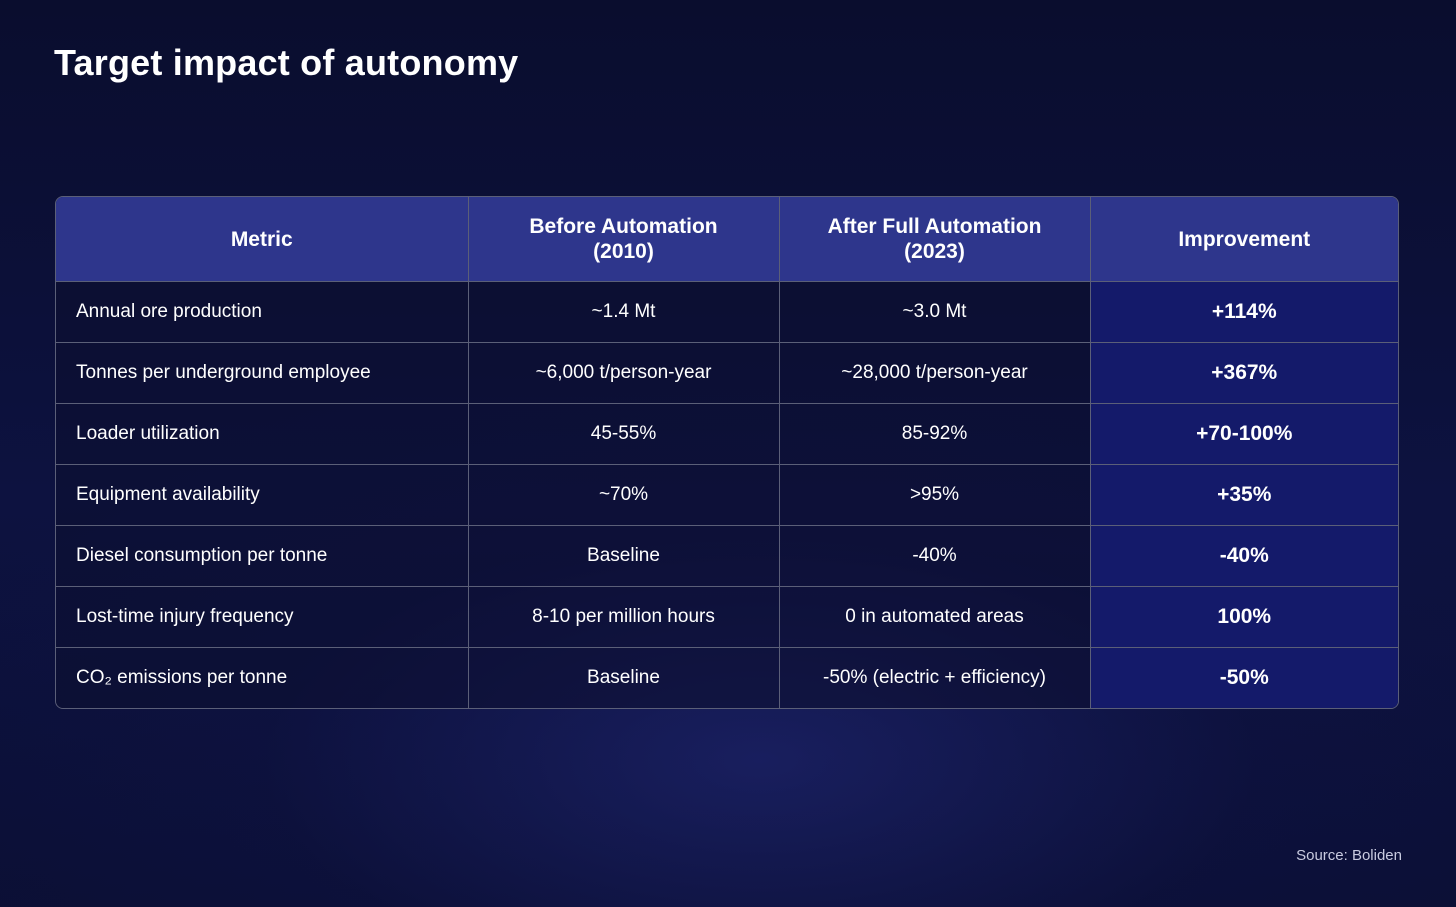 The height and width of the screenshot is (907, 1456). I want to click on metric-cell: Tonnes per underground employee, so click(262, 373).